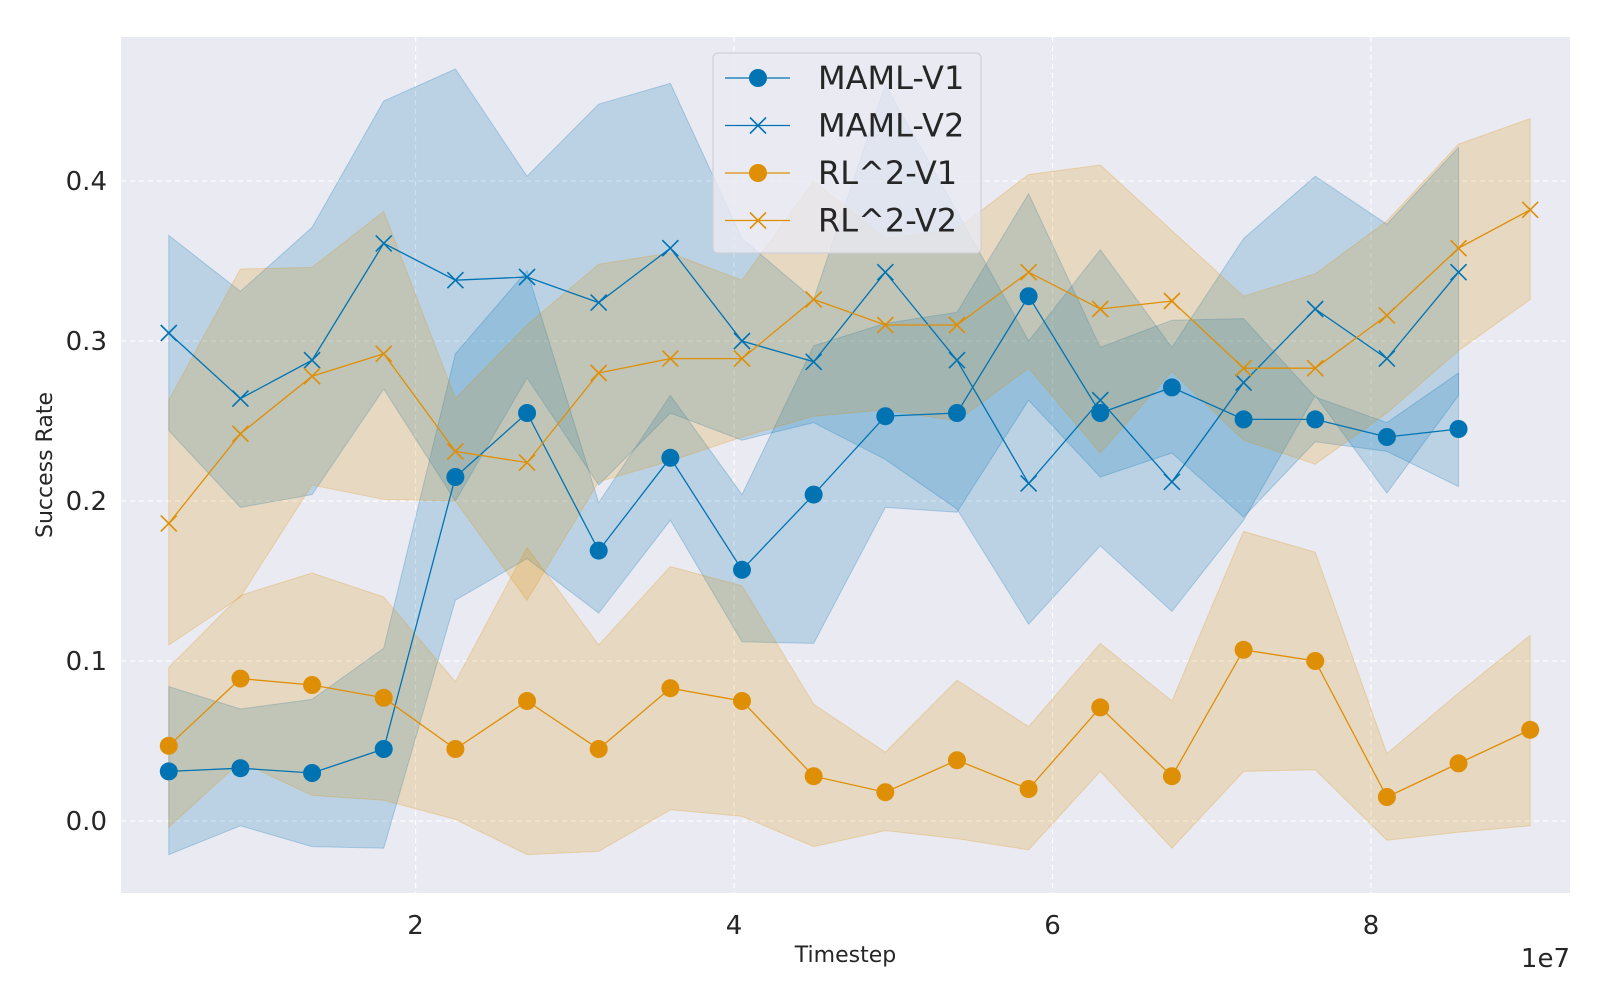  Describe the element at coordinates (1052, 926) in the screenshot. I see `x-tick-label: 6` at that location.